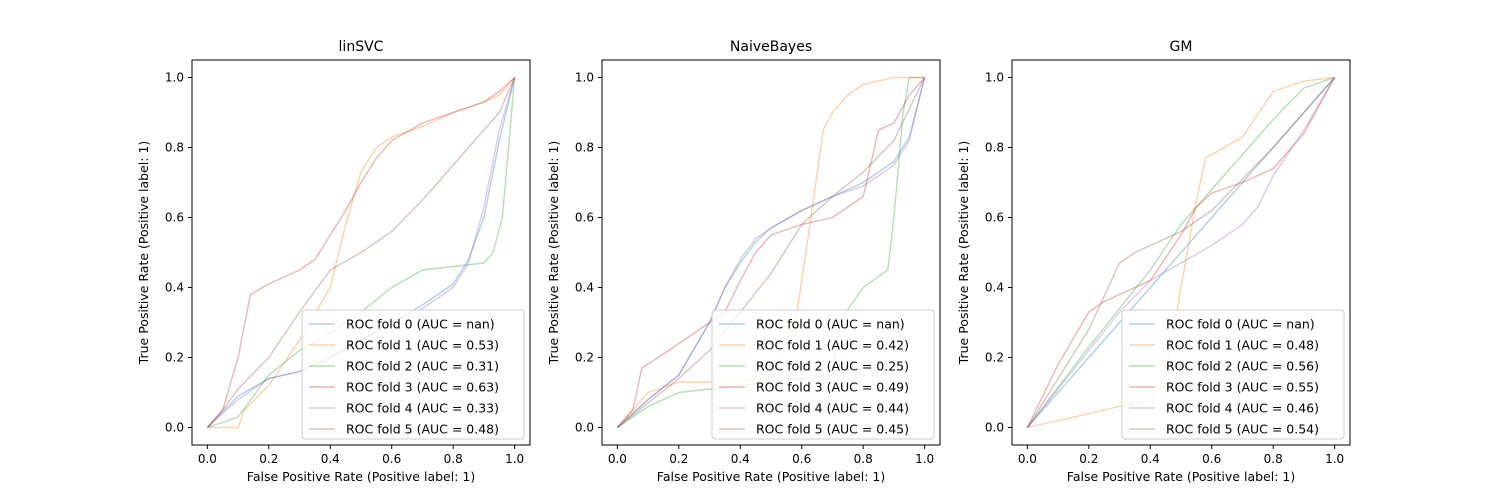  What do you see at coordinates (422, 408) in the screenshot?
I see `legend-entry: ROC fold 4 (AUC = 0.33)` at bounding box center [422, 408].